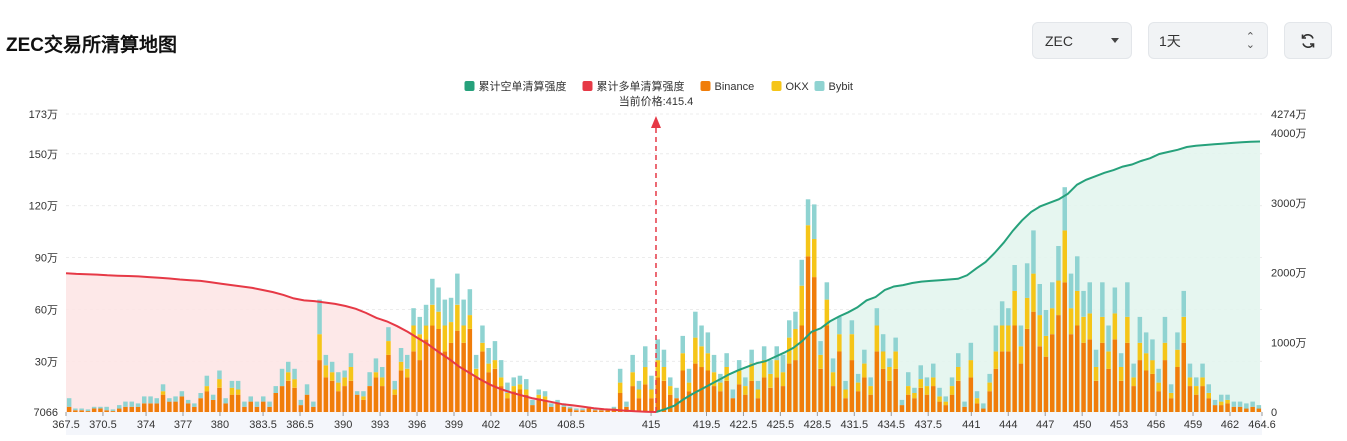 This screenshot has height=441, width=1347. What do you see at coordinates (891, 425) in the screenshot?
I see `x-tick-label: 434.5` at bounding box center [891, 425].